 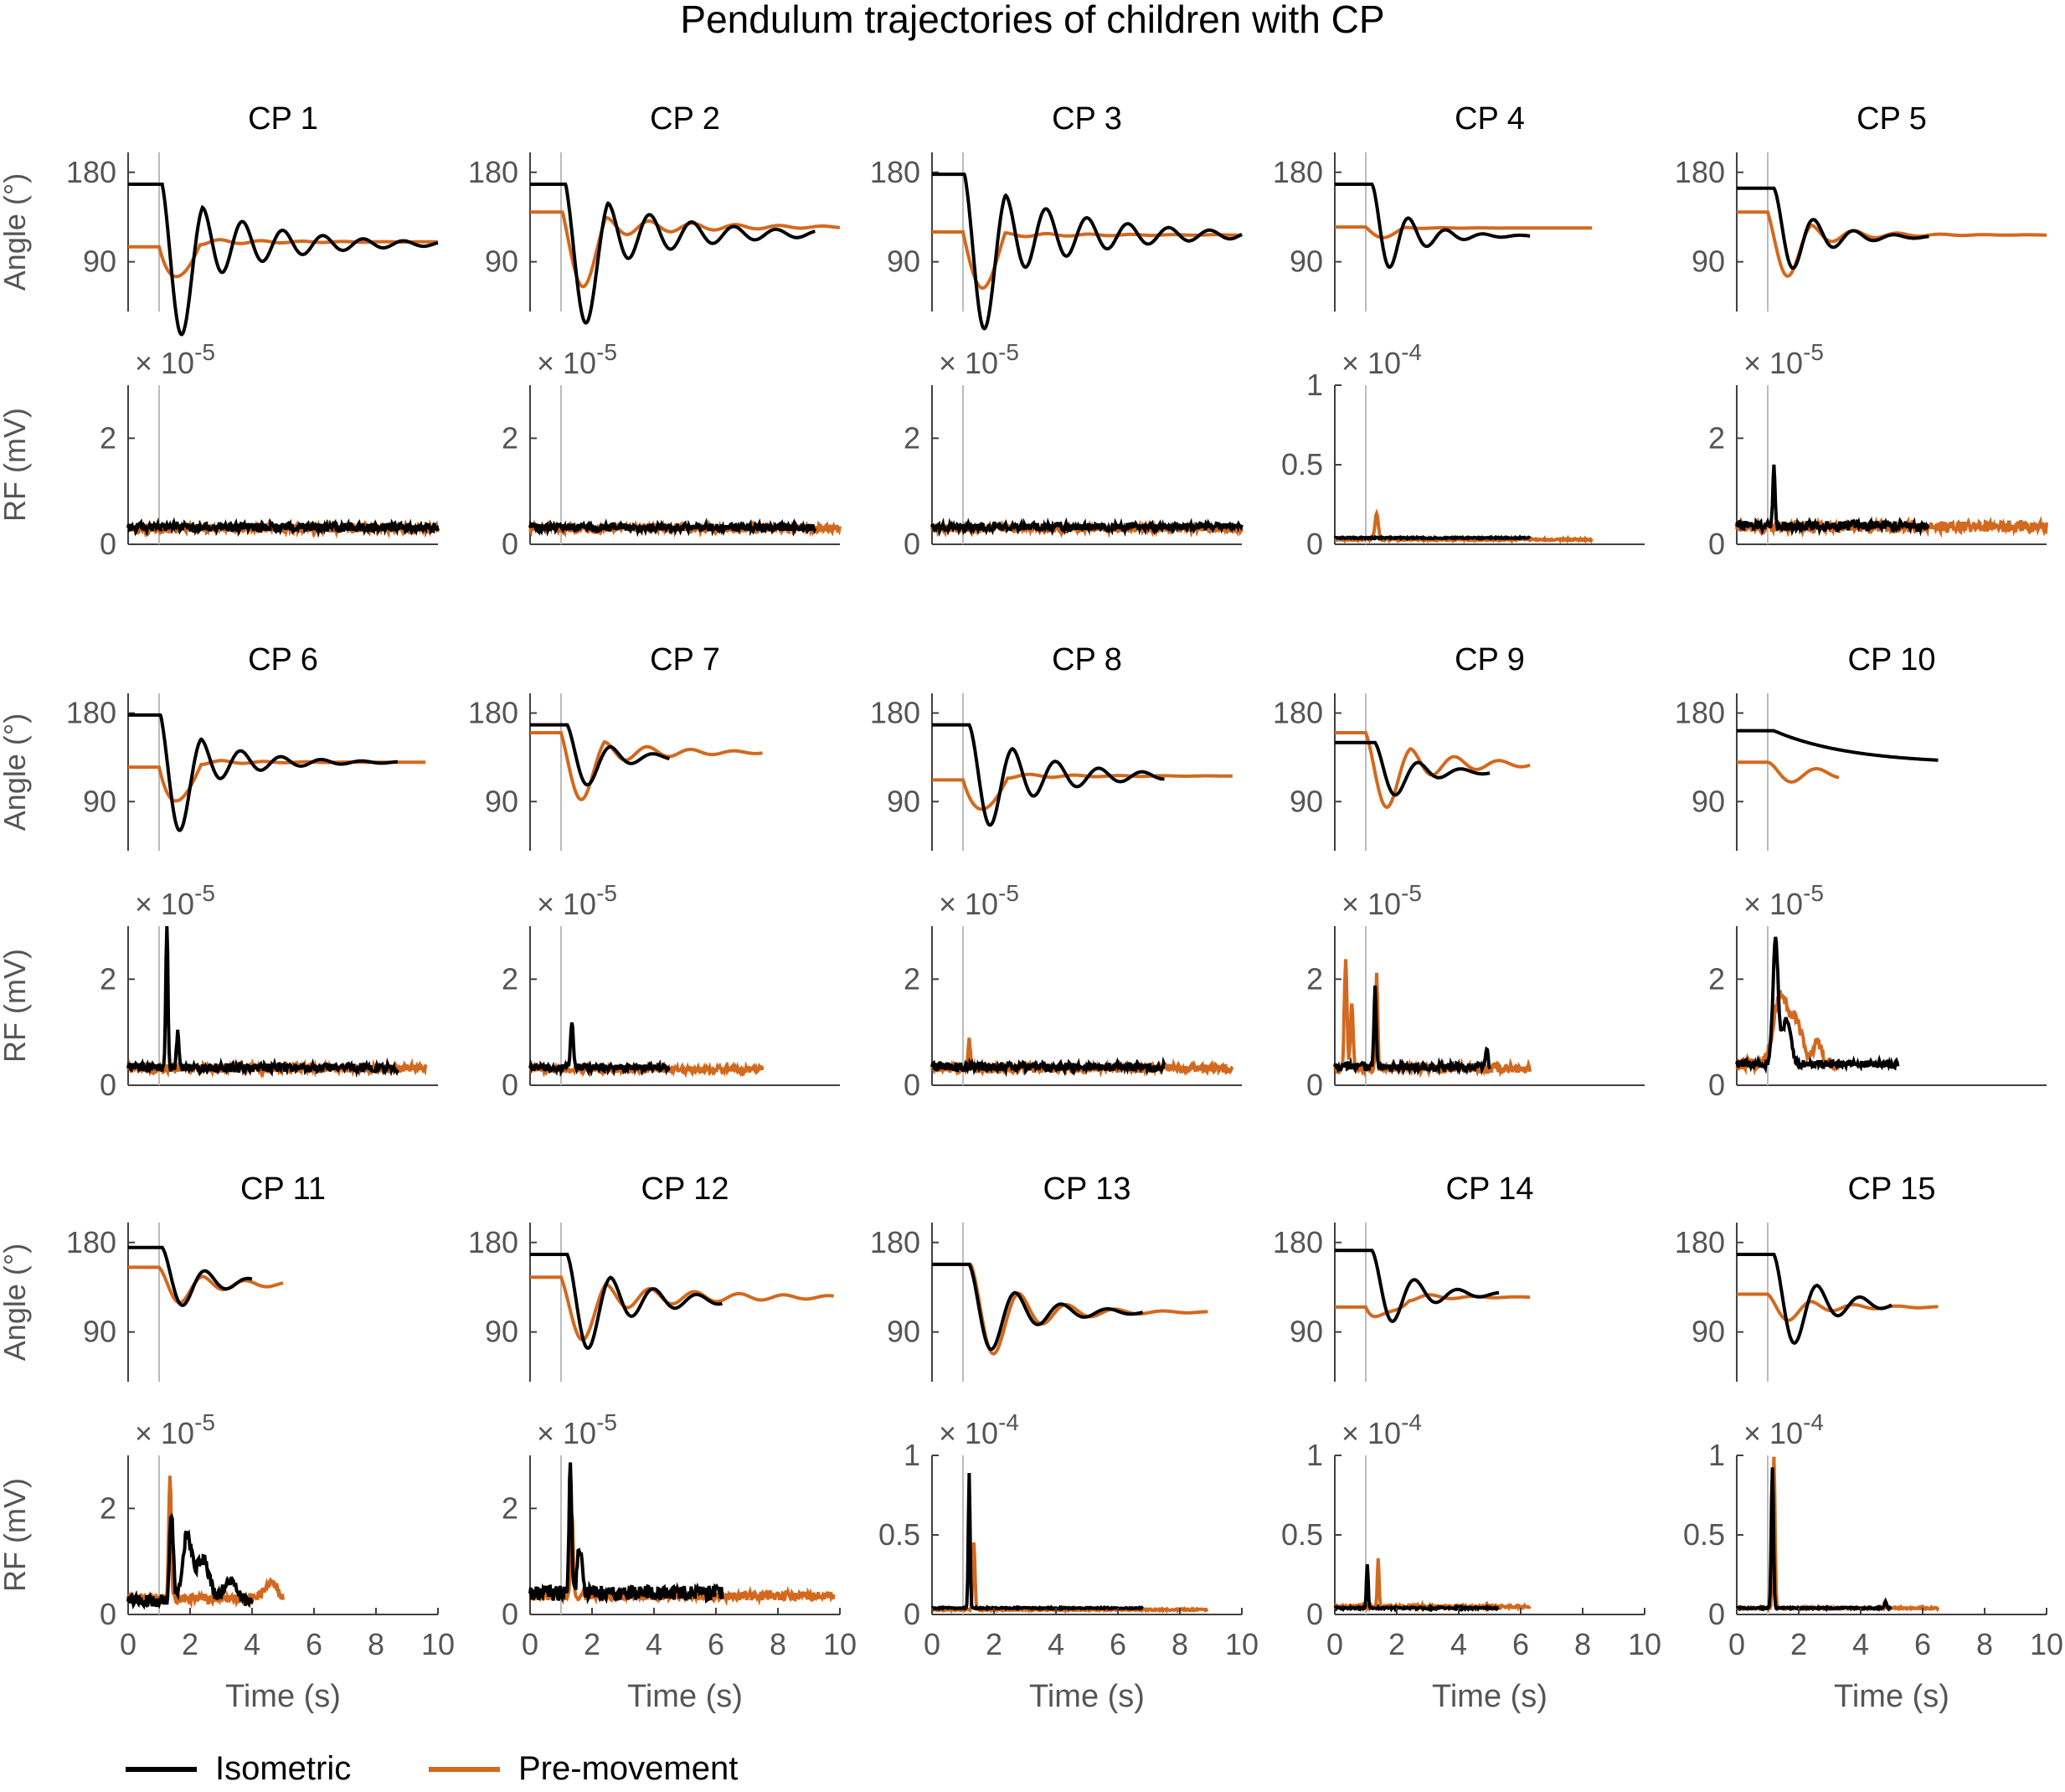 What do you see at coordinates (283, 659) in the screenshot?
I see `panel-title: CP 6` at bounding box center [283, 659].